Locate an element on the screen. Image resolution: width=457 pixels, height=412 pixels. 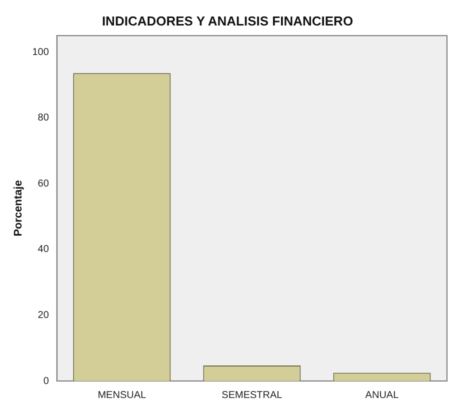
x-tick-label: MENSUAL is located at coordinates (122, 395).